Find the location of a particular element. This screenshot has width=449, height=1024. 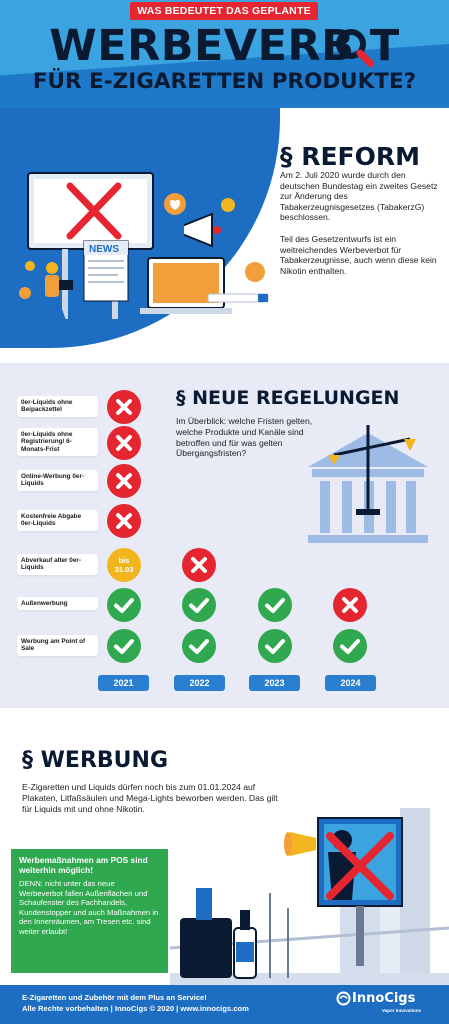

deadline-badge: bis 31.03 is located at coordinates (124, 565).